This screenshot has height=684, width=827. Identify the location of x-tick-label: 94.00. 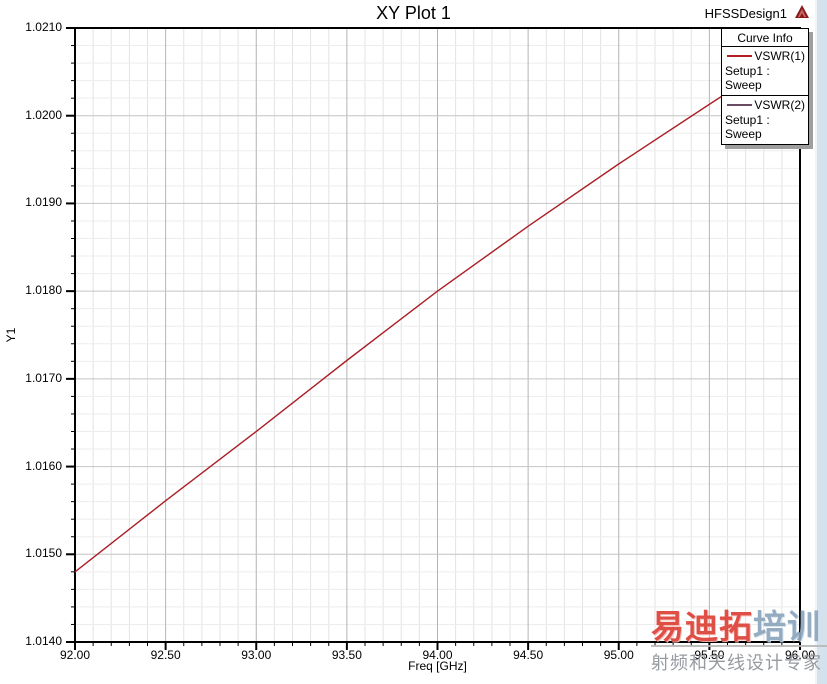
(437, 655).